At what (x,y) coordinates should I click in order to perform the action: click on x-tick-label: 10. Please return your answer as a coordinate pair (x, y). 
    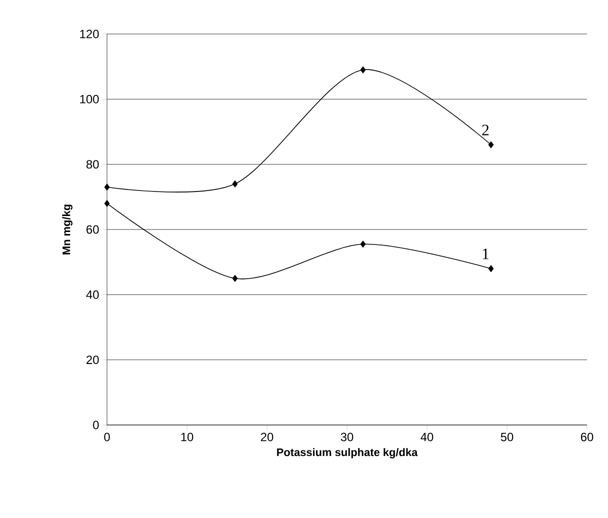
    Looking at the image, I should click on (187, 437).